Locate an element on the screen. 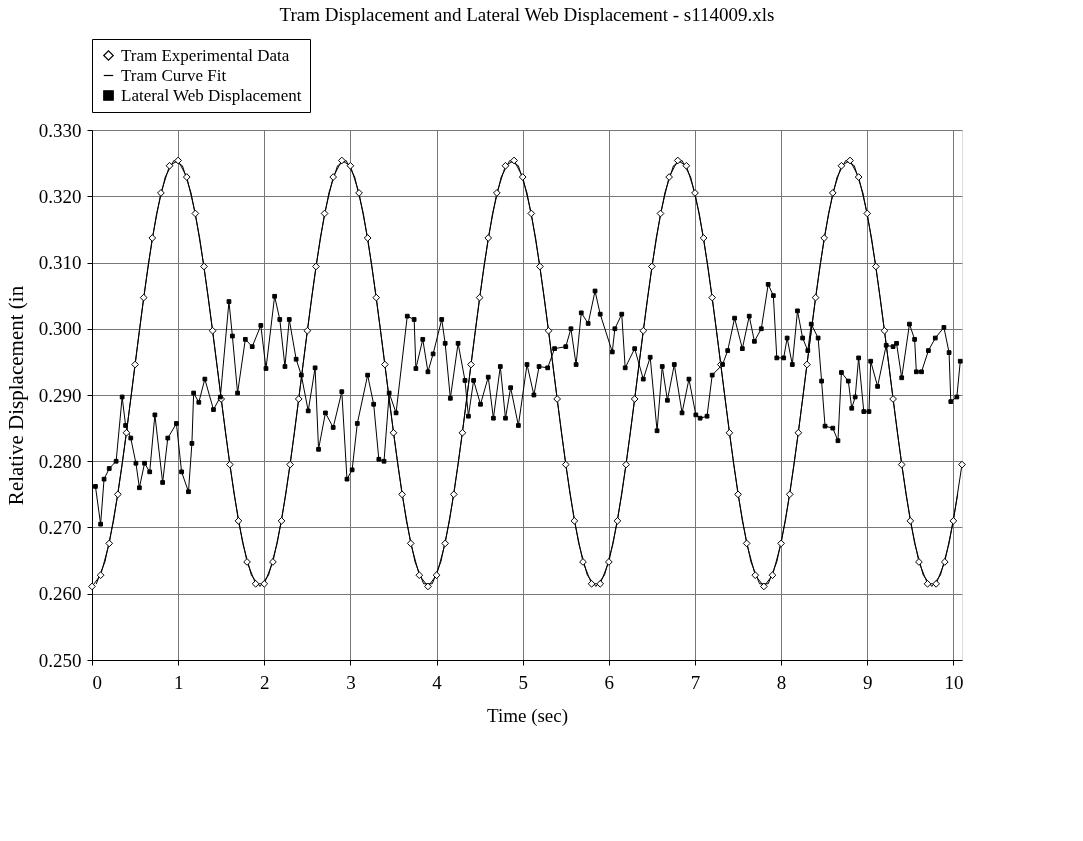 The height and width of the screenshot is (841, 1083). legend-label: Tram Experimental Data is located at coordinates (205, 55).